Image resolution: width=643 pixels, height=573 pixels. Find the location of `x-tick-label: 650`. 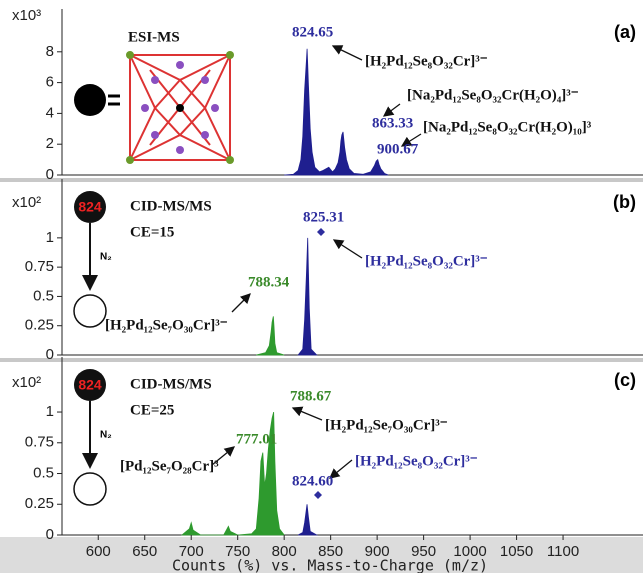

x-tick-label: 650 is located at coordinates (144, 551).